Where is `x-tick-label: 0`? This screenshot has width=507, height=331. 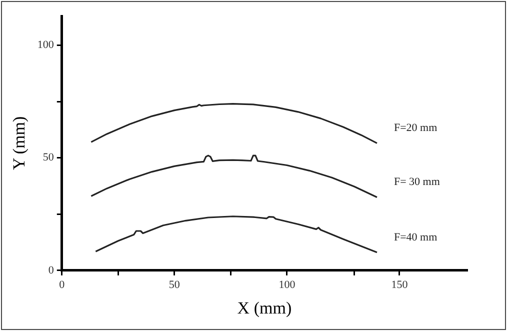
x-tick-label: 0 is located at coordinates (62, 284).